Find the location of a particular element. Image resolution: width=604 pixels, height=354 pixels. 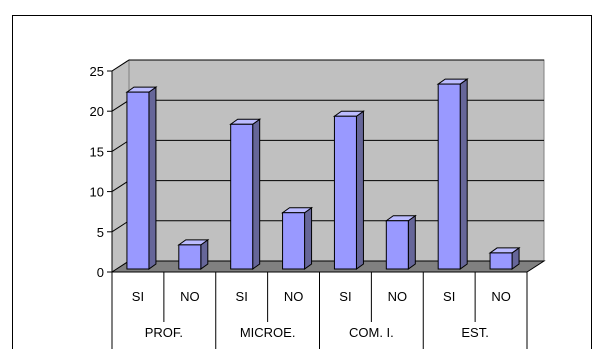

y-tick-label: 15 is located at coordinates (97, 151).